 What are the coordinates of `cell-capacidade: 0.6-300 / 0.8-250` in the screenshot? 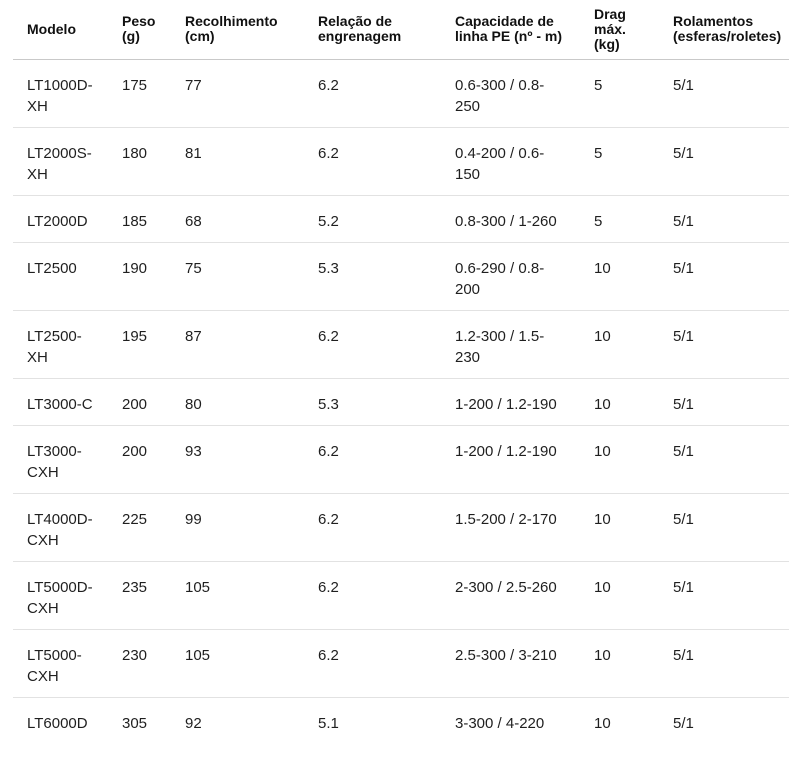 It's located at (510, 93).